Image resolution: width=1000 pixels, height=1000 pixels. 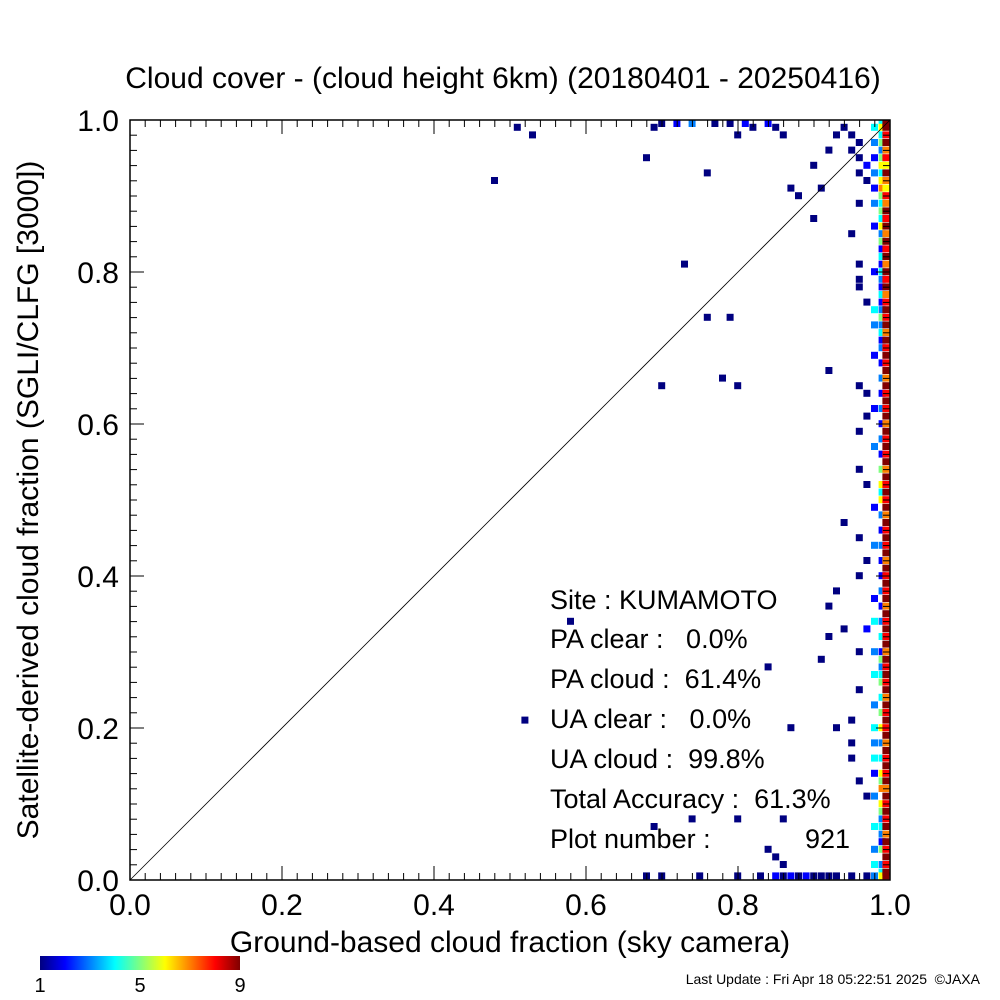 What do you see at coordinates (649, 639) in the screenshot?
I see `stats-pa-clear: PA clear : 0.0%` at bounding box center [649, 639].